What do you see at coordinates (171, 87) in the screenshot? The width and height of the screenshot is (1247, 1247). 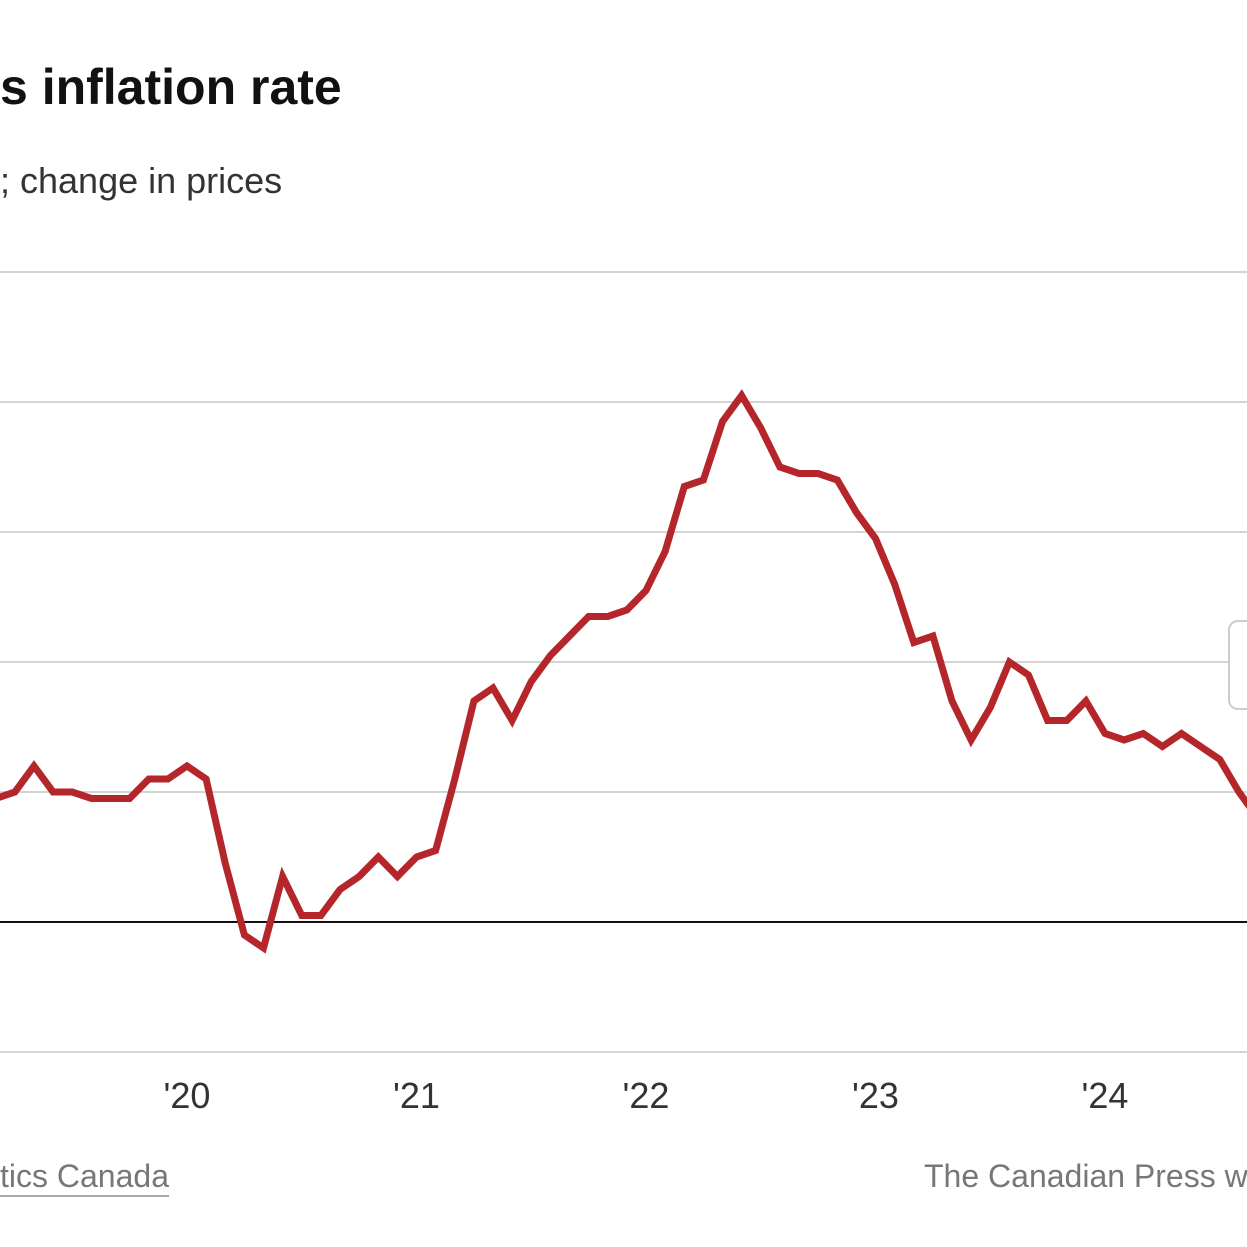 I see `chart-title: s inflation rate` at bounding box center [171, 87].